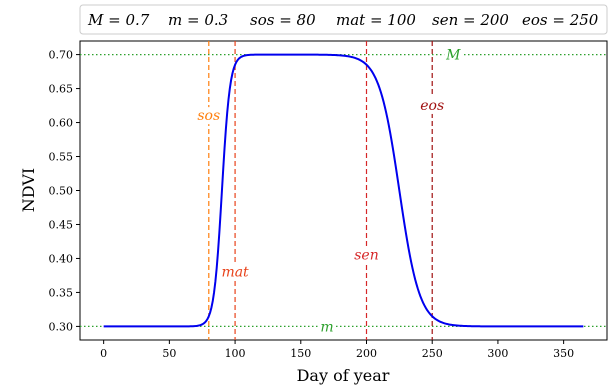  Describe the element at coordinates (61, 258) in the screenshot. I see `y-tick-label: 0.40` at that location.